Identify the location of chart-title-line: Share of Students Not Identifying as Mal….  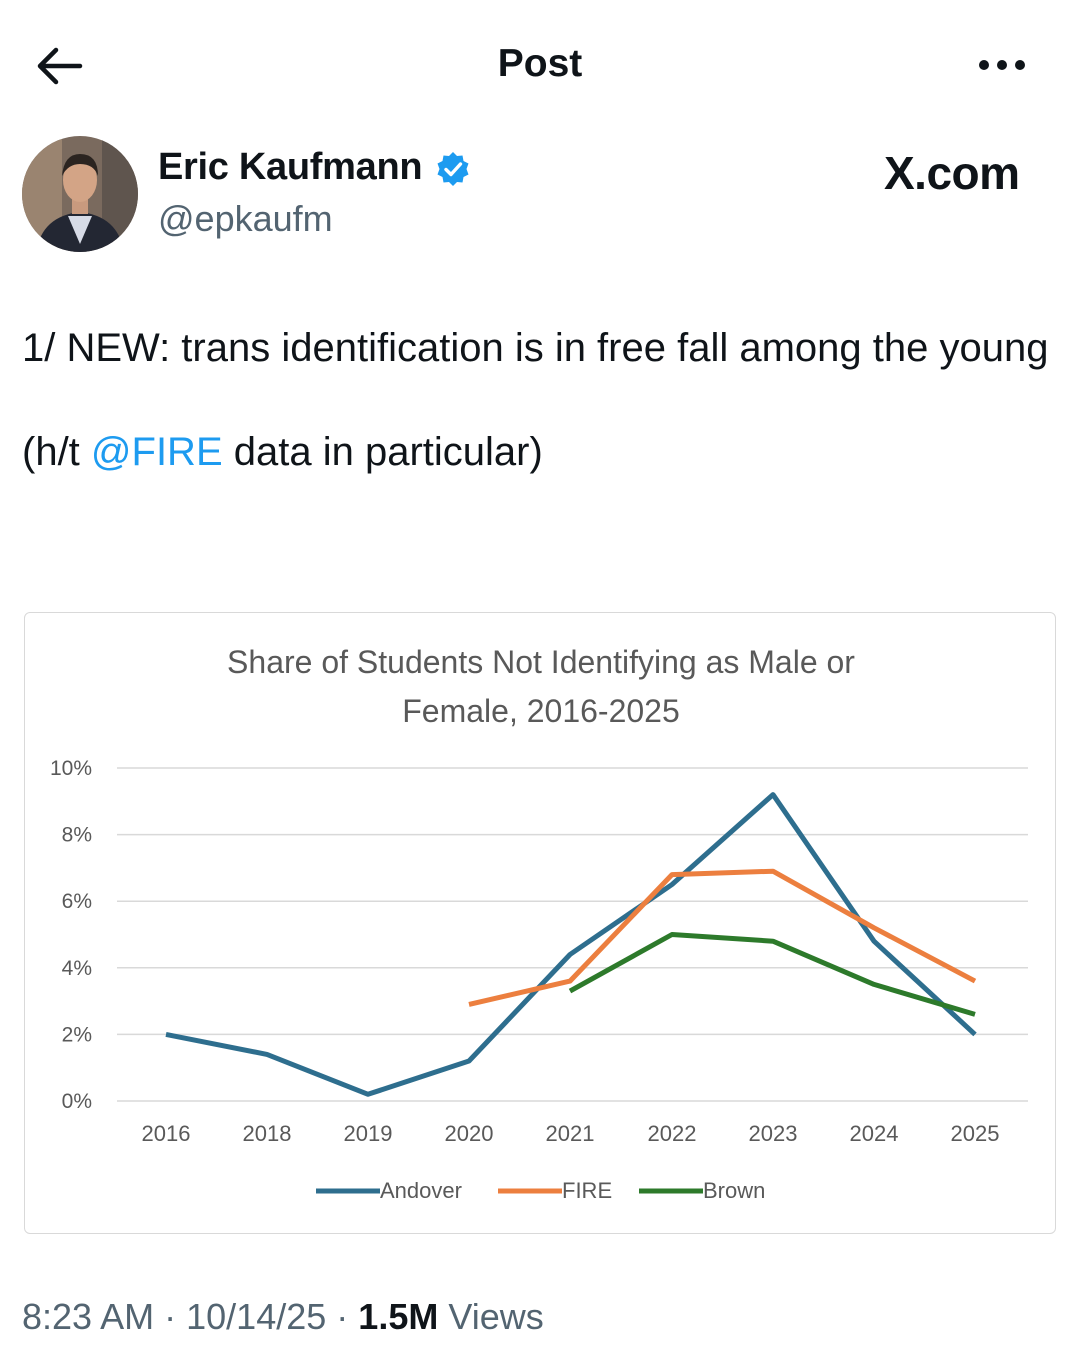
(541, 662).